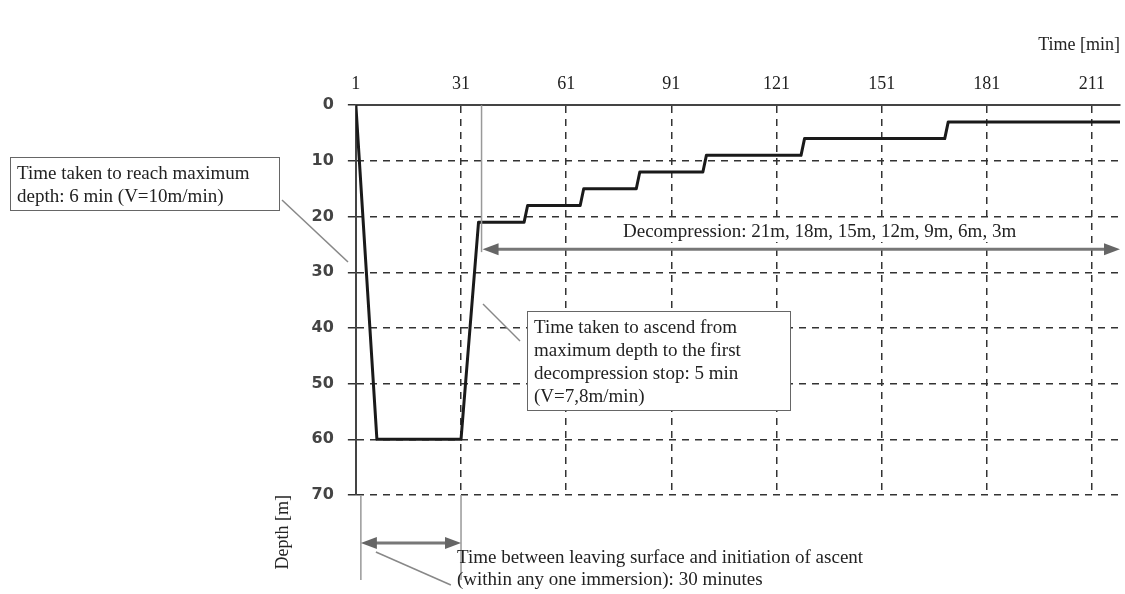  Describe the element at coordinates (661, 568) in the screenshot. I see `text: Time between leaving surface and initiation of ascent (within any one immersion): 30 minutes` at that location.